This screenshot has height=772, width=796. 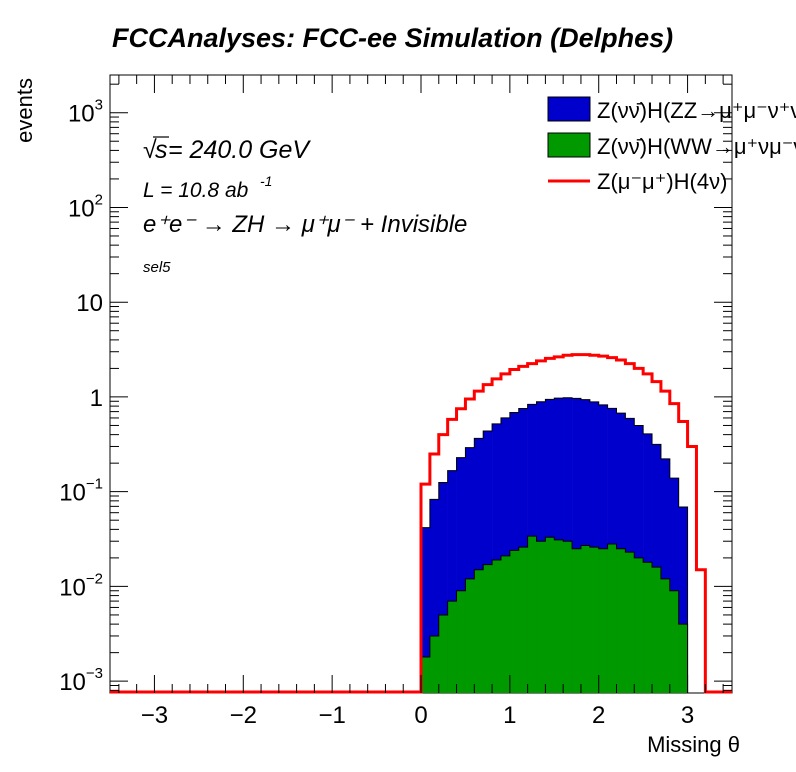 What do you see at coordinates (243, 715) in the screenshot?
I see `x-tick-label-1: −2` at bounding box center [243, 715].